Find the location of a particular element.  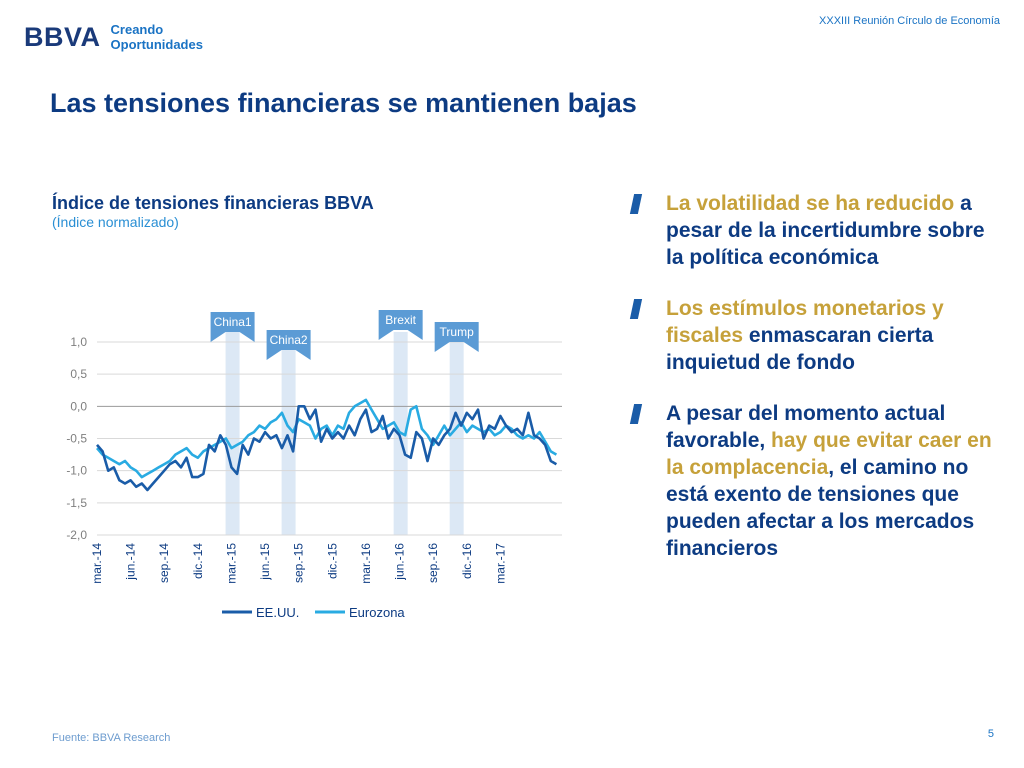

event-label: China2 is located at coordinates (289, 340).